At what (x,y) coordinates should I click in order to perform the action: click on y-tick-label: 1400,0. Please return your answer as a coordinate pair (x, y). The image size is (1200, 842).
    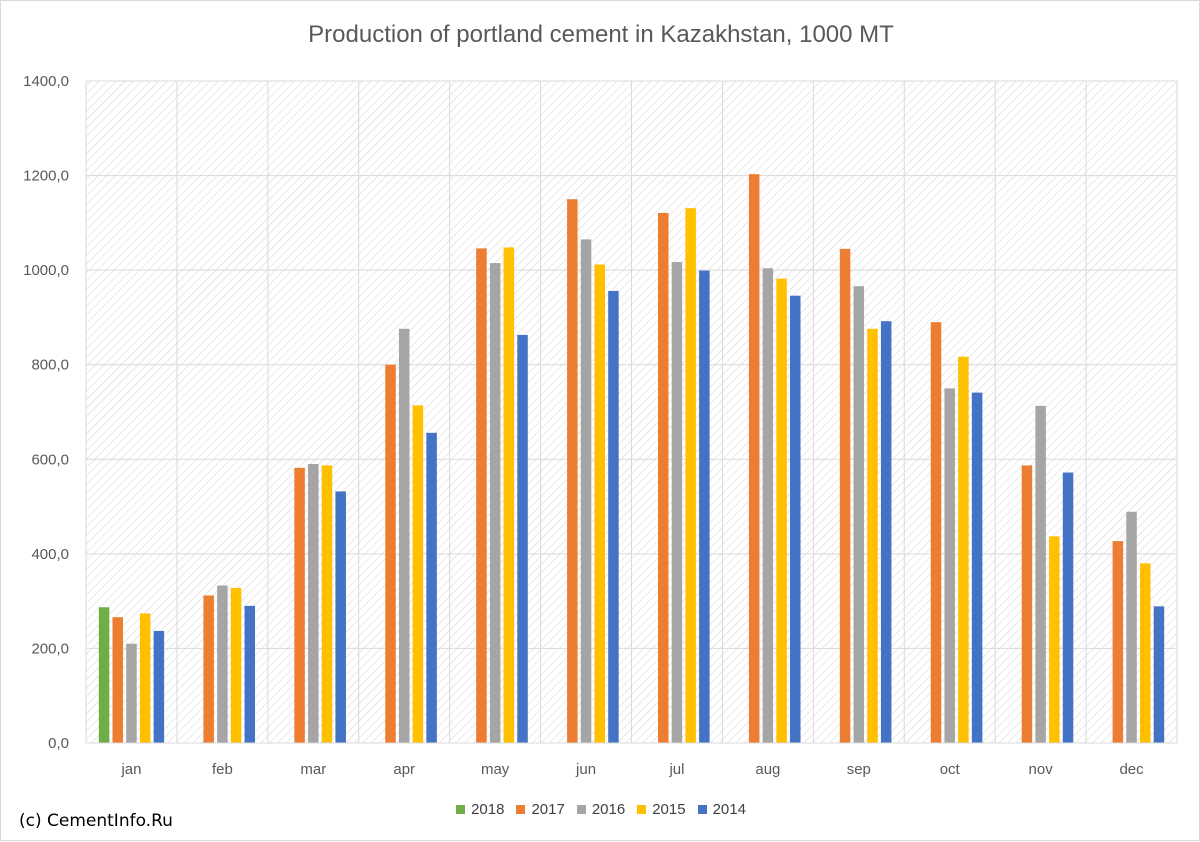
    Looking at the image, I should click on (46, 81).